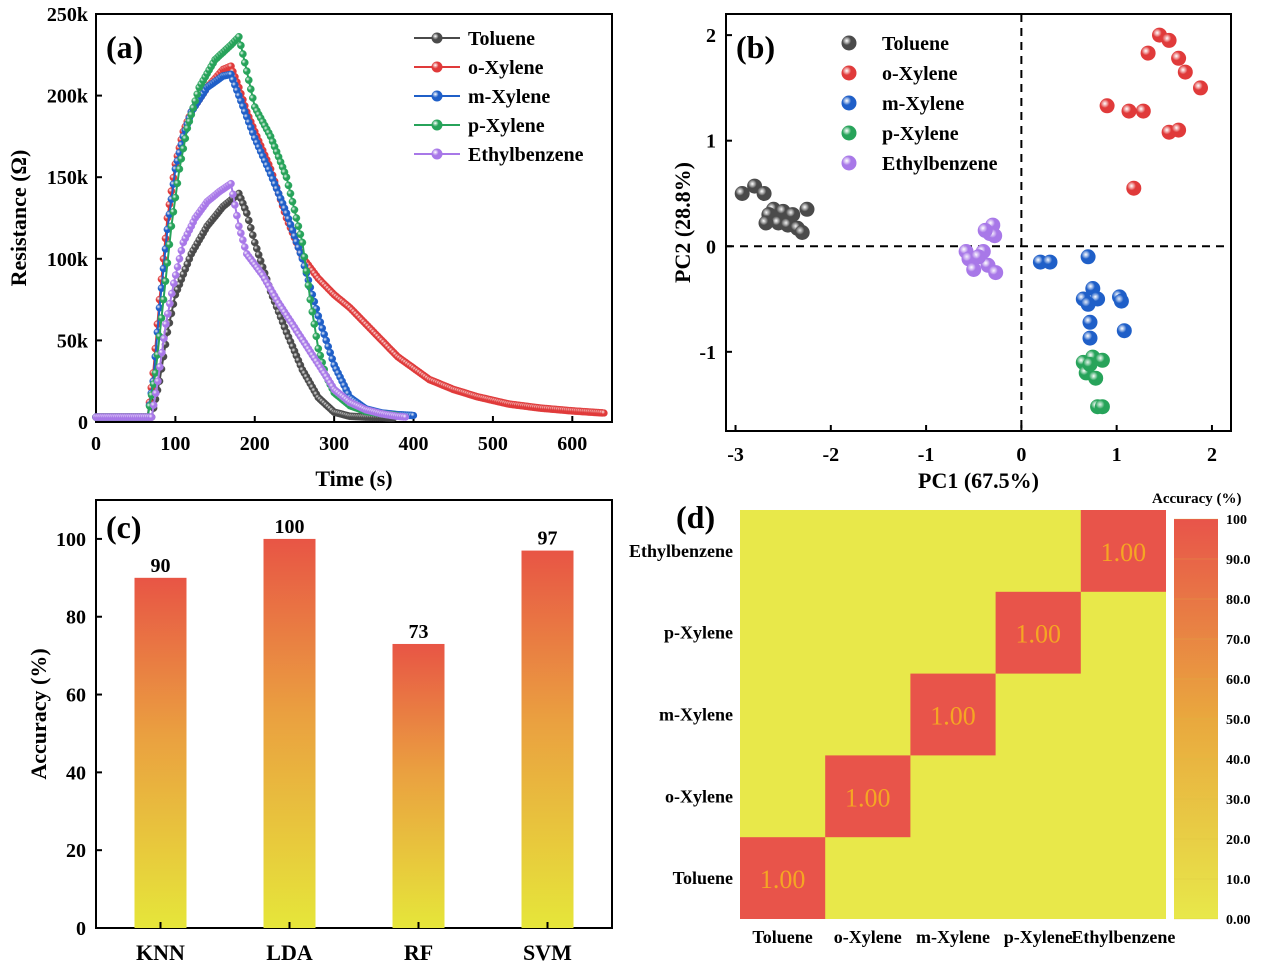 This screenshot has height=969, width=1280. I want to click on x-tick-label: KNN, so click(160, 952).